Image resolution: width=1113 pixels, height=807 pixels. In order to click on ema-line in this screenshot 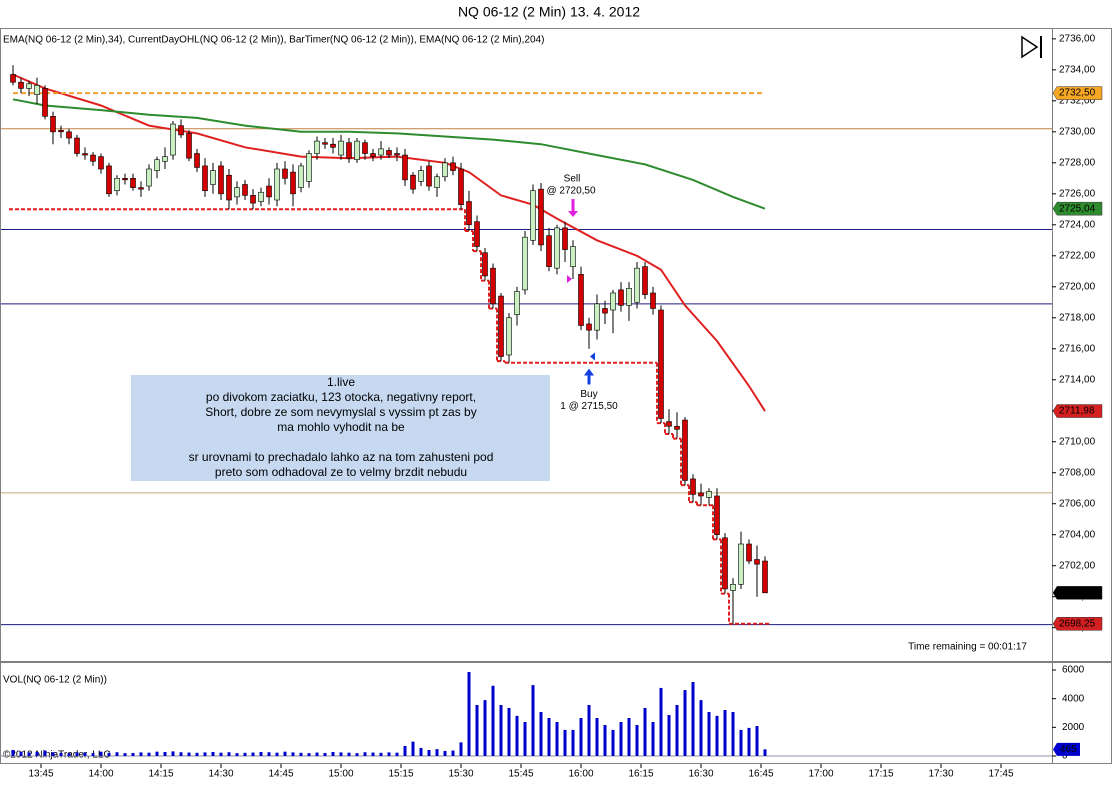, I will do `click(389, 154)`.